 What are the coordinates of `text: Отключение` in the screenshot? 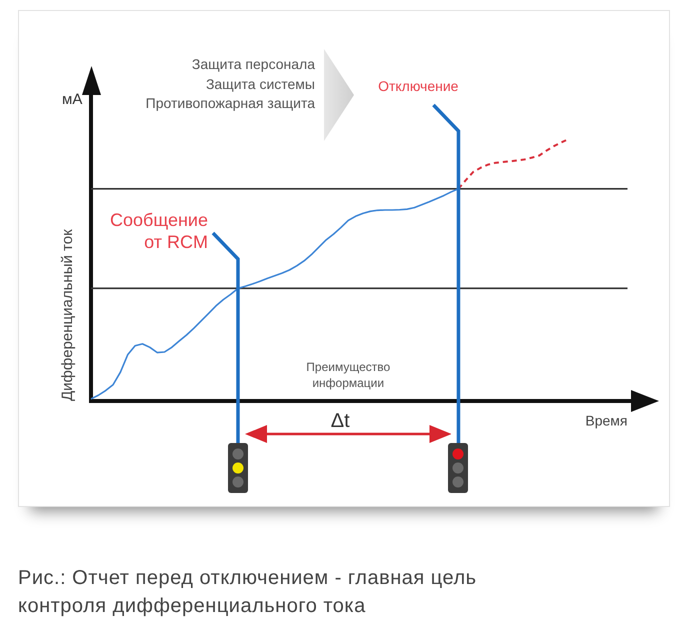 It's located at (418, 86).